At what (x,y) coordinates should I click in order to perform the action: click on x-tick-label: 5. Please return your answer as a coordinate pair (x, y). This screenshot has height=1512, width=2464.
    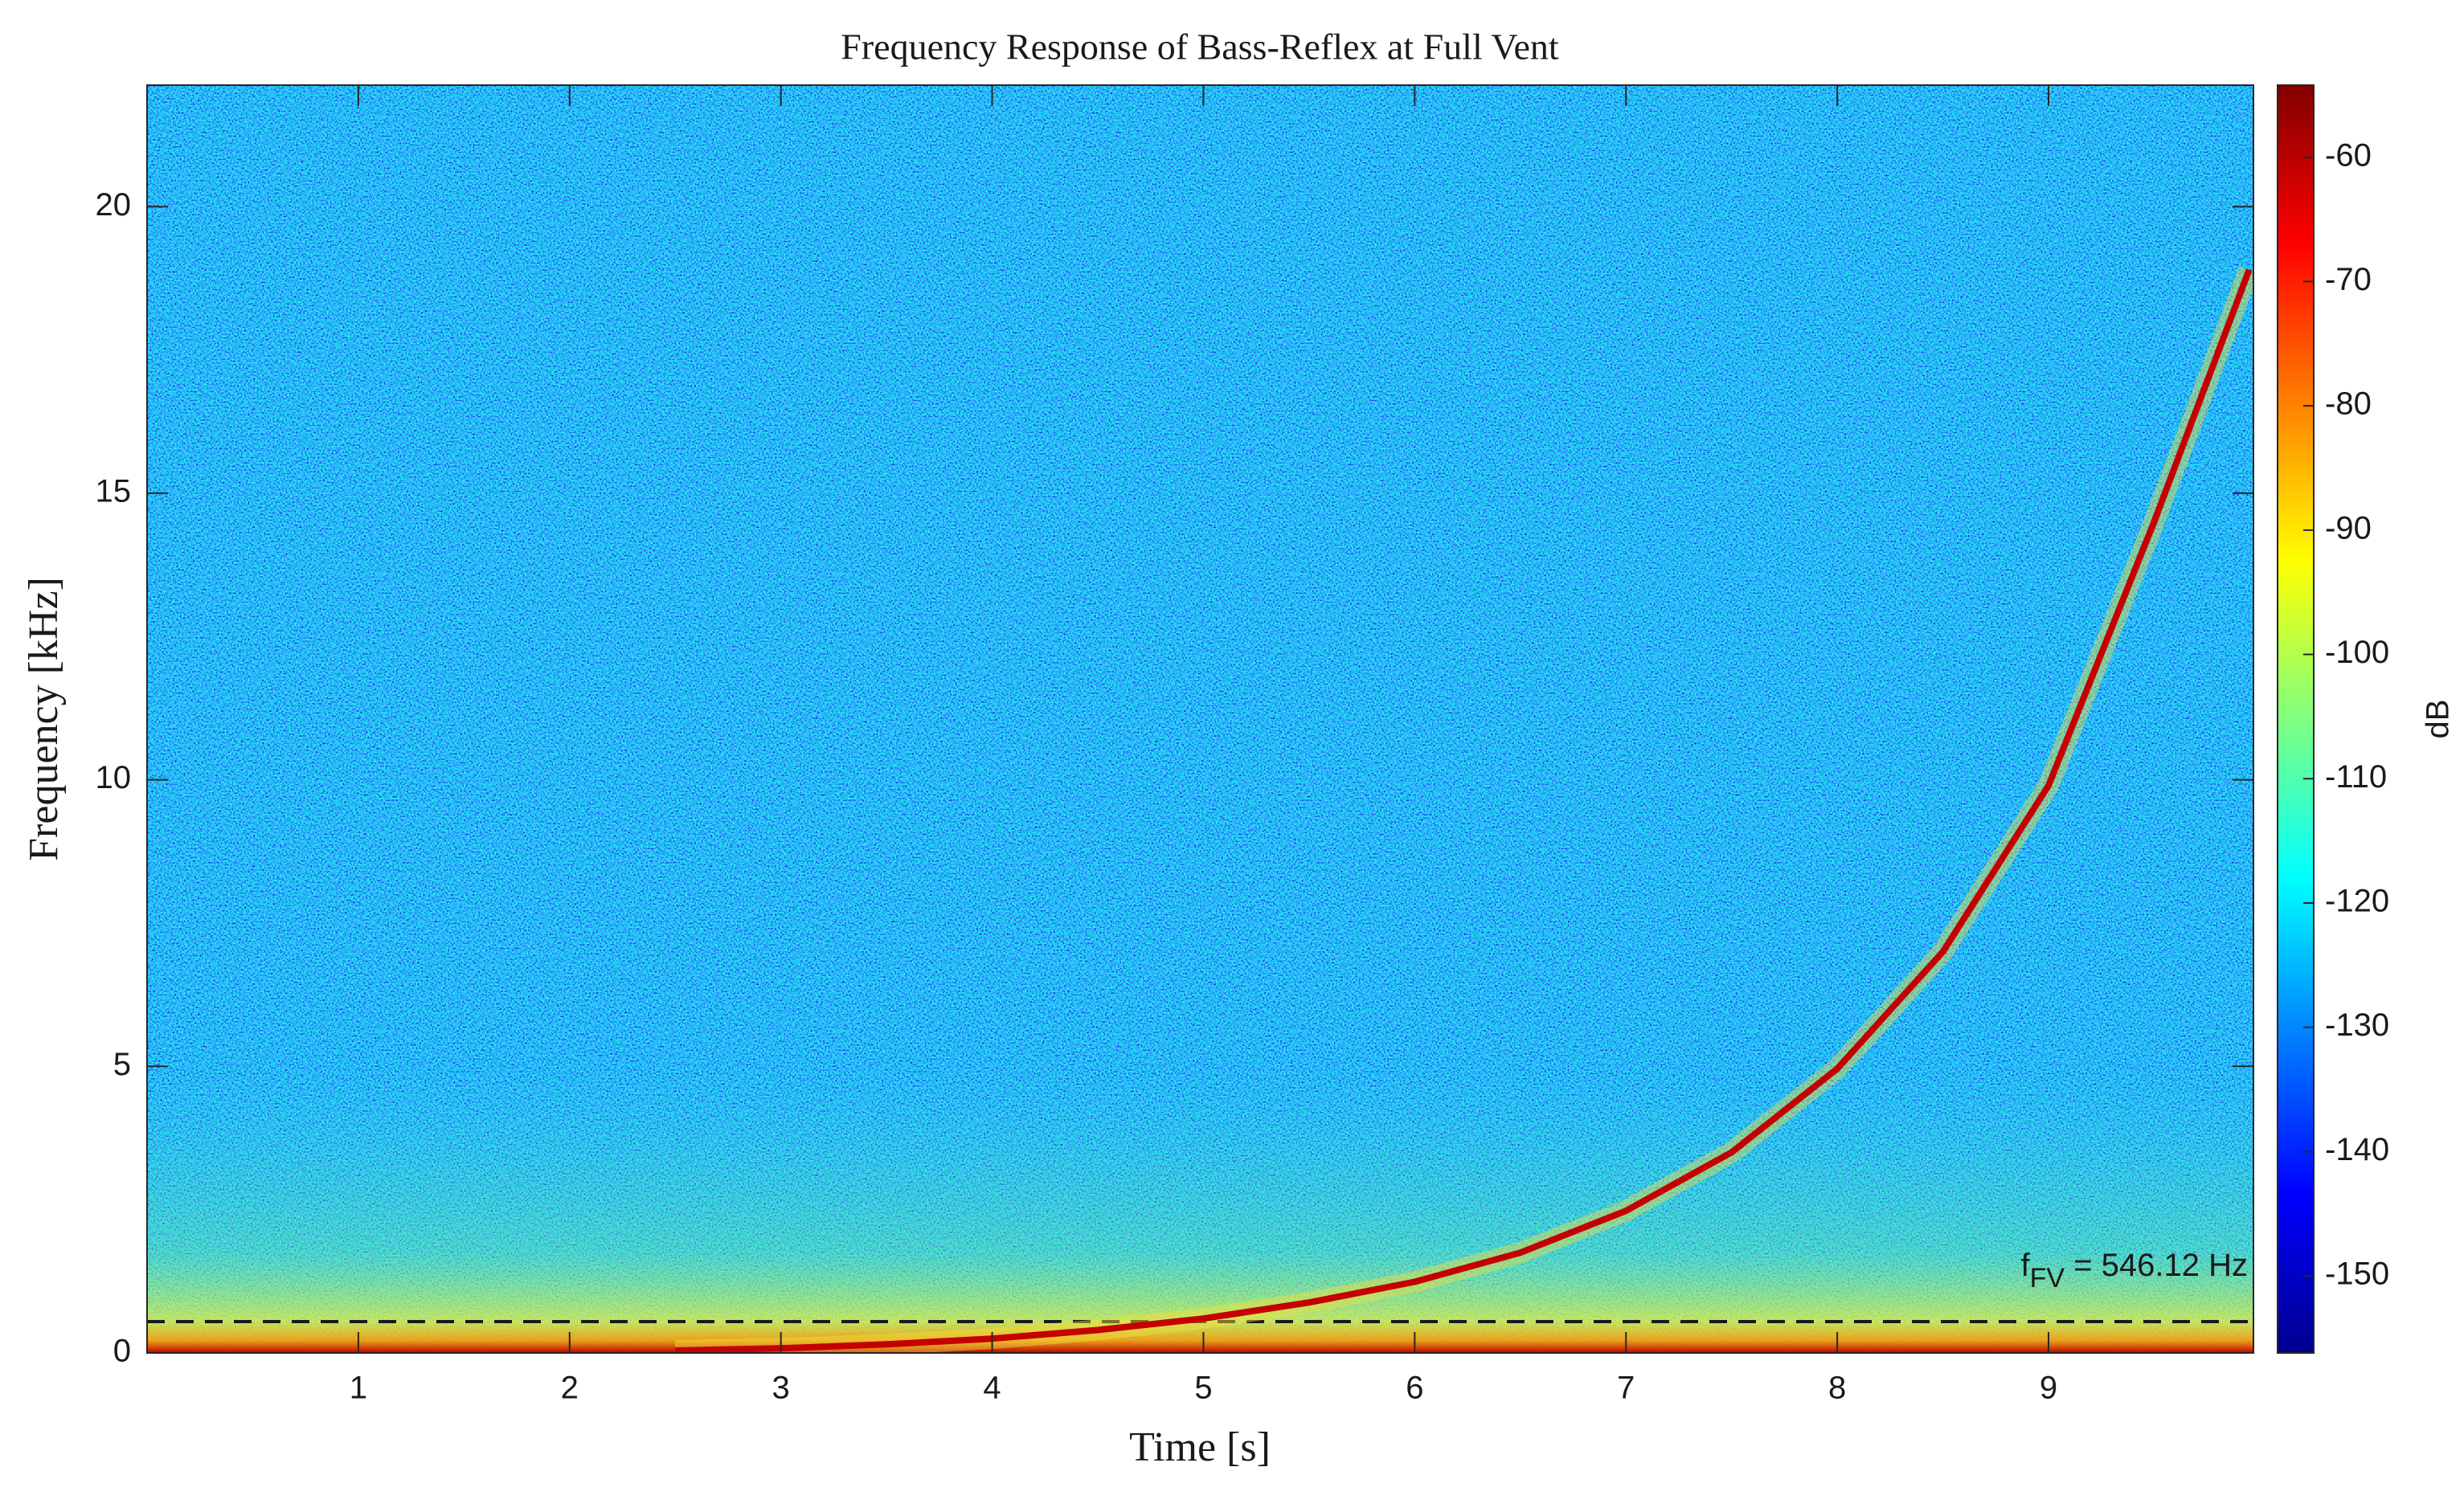
    Looking at the image, I should click on (1203, 1388).